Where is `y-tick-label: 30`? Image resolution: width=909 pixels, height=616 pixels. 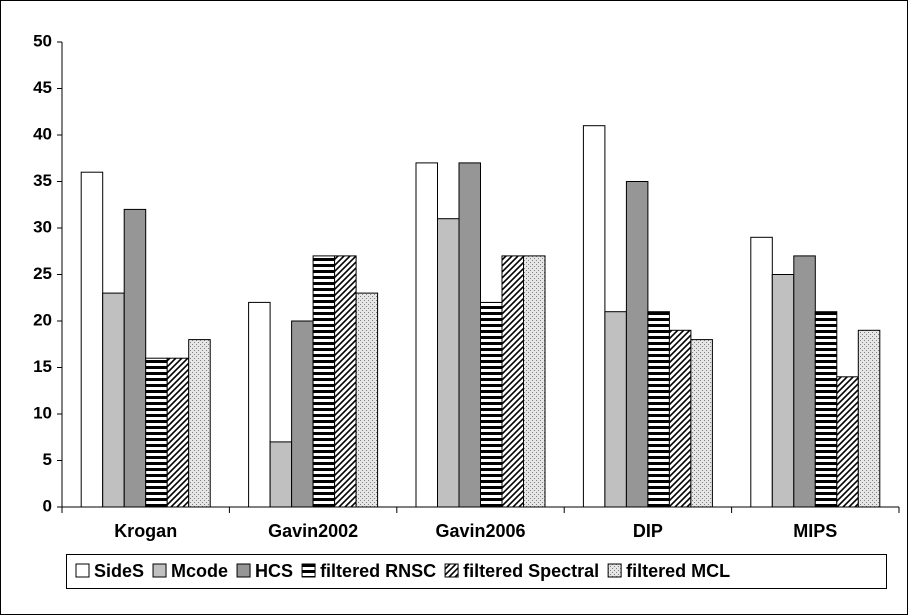 y-tick-label: 30 is located at coordinates (42, 226).